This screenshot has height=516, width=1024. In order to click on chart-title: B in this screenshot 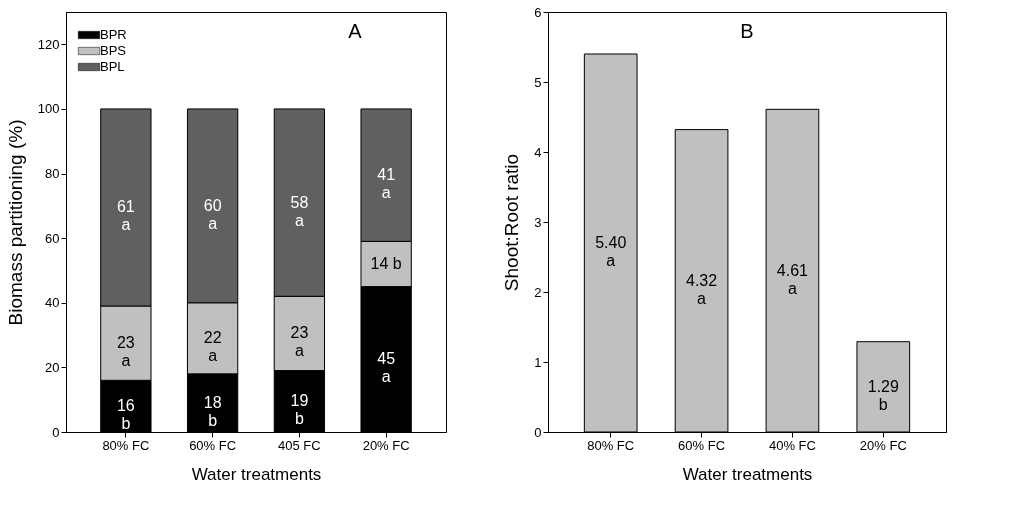, I will do `click(747, 31)`.